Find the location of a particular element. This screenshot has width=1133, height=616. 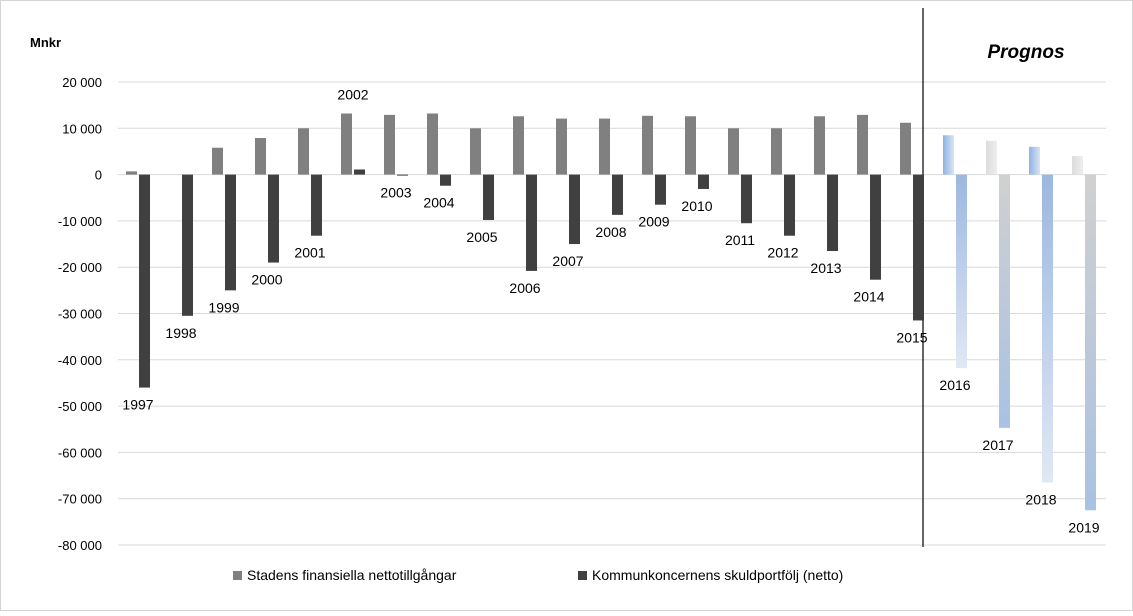

bar-assets-2015 is located at coordinates (905, 148).